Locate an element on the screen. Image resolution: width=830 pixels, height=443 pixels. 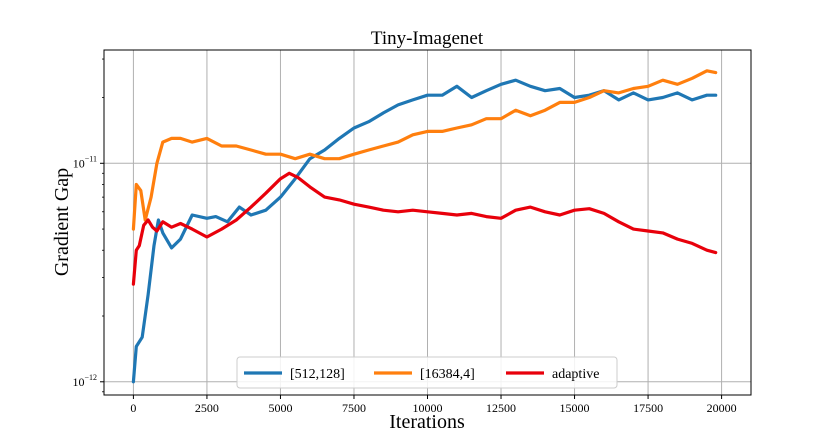
y-tick-label: 10−11 is located at coordinates (85, 162).